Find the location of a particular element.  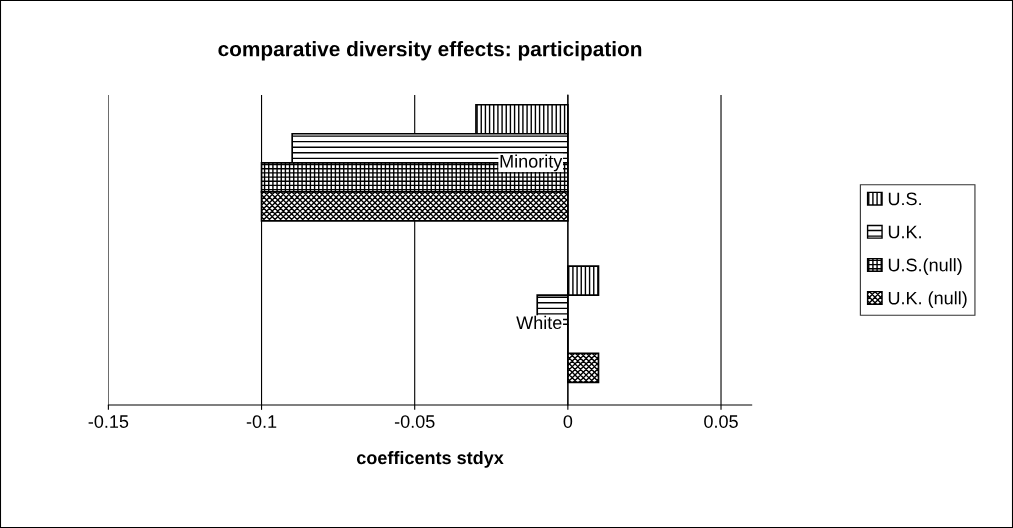

legend-label: U.S.(null) is located at coordinates (925, 266).